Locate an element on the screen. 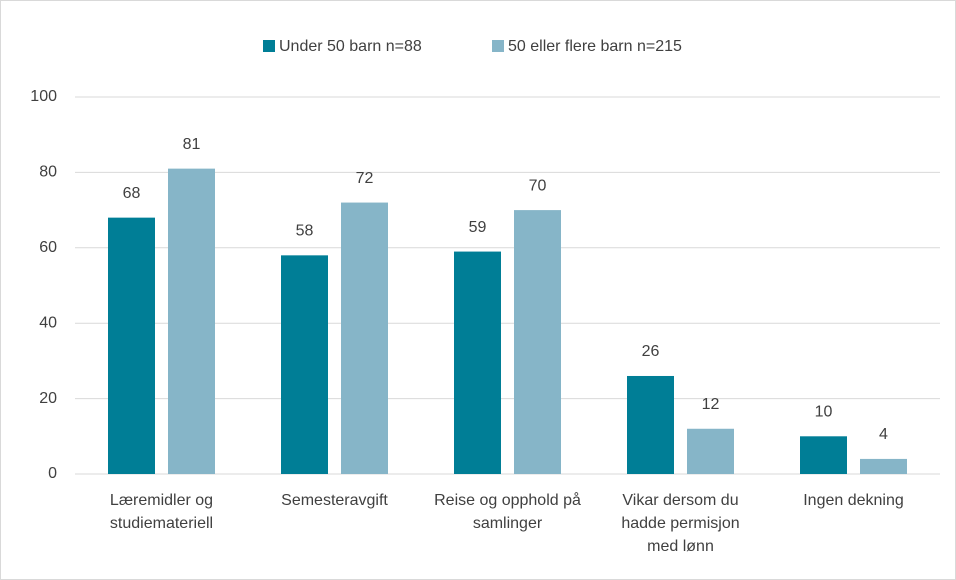 This screenshot has width=956, height=580. x-tick-label: Læremidler og studiemateriell is located at coordinates (161, 512).